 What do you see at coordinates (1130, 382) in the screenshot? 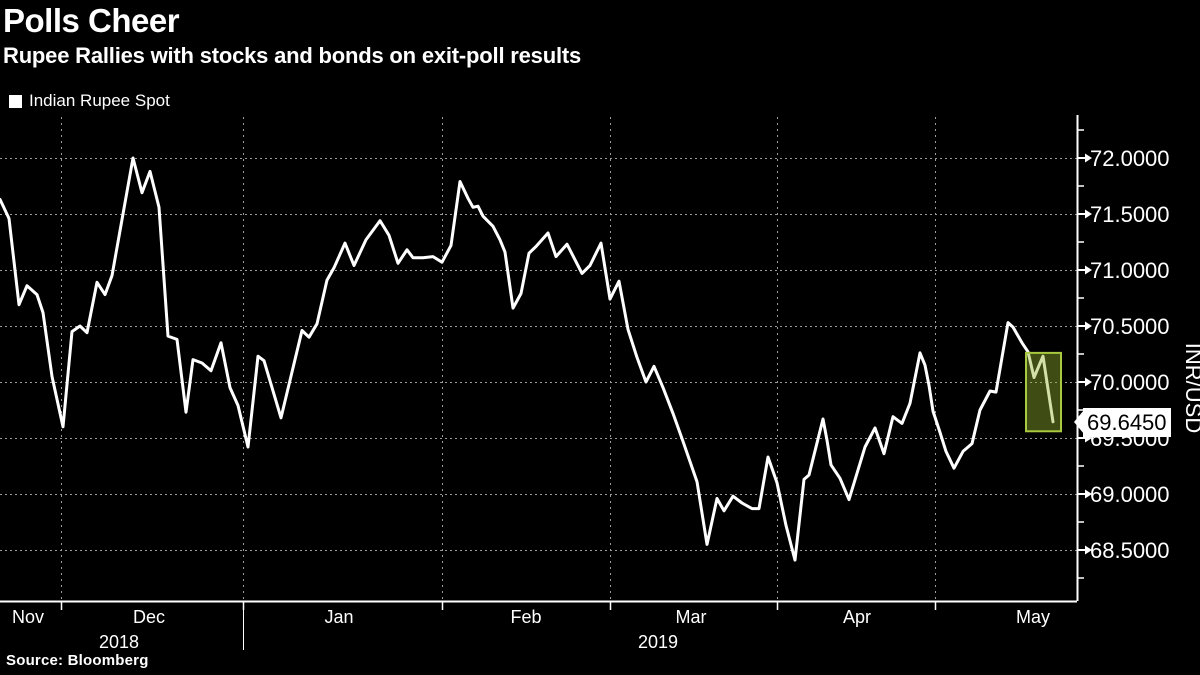
I see `y-tick-label: 70.0000` at bounding box center [1130, 382].